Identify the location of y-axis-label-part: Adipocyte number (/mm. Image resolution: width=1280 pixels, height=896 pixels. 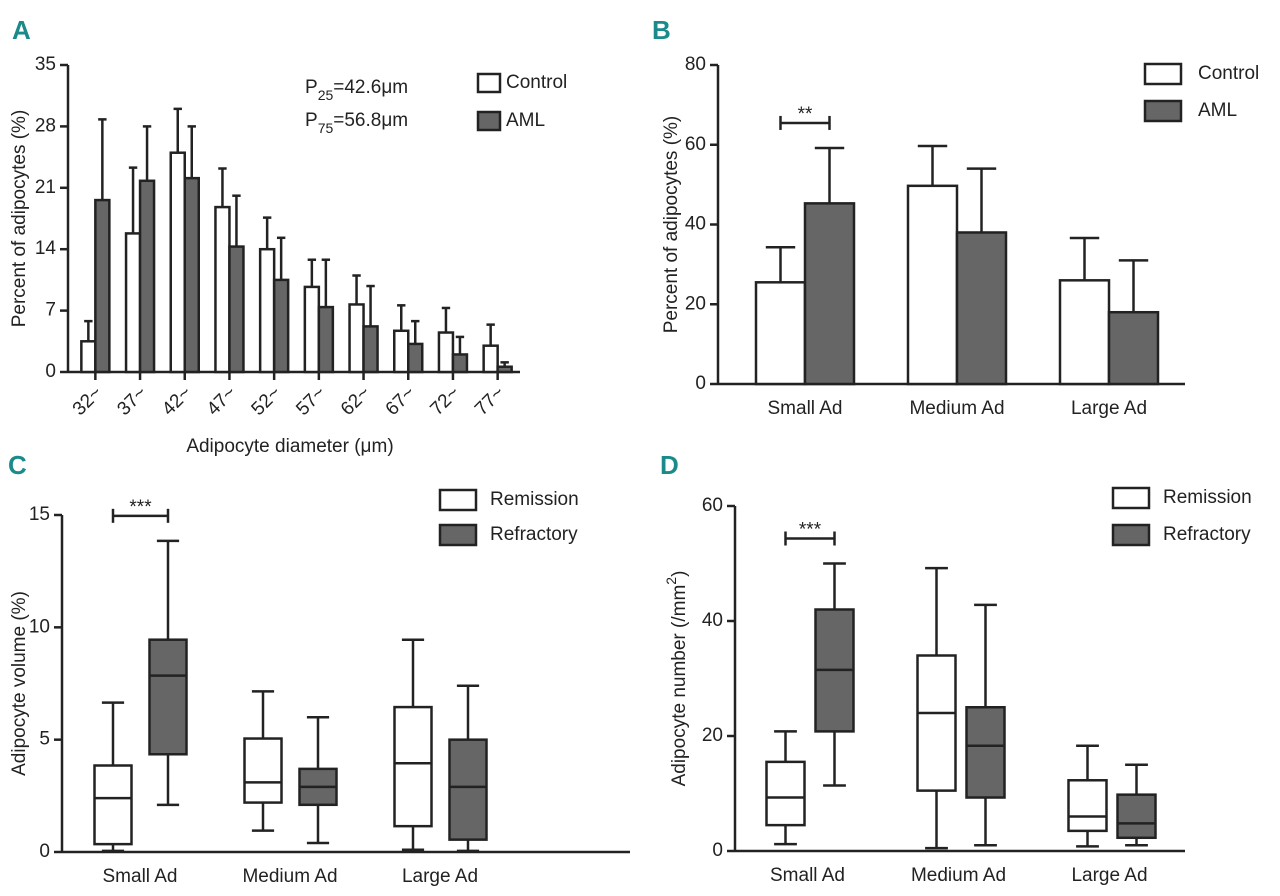
(679, 686).